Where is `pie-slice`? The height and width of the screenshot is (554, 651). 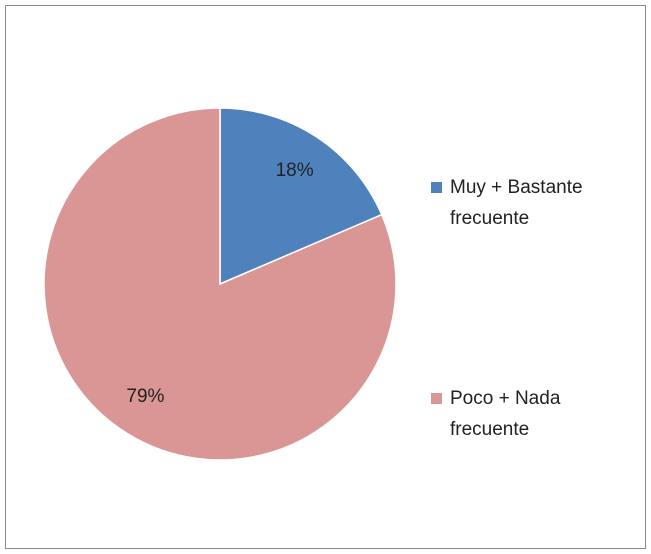 pie-slice is located at coordinates (301, 196).